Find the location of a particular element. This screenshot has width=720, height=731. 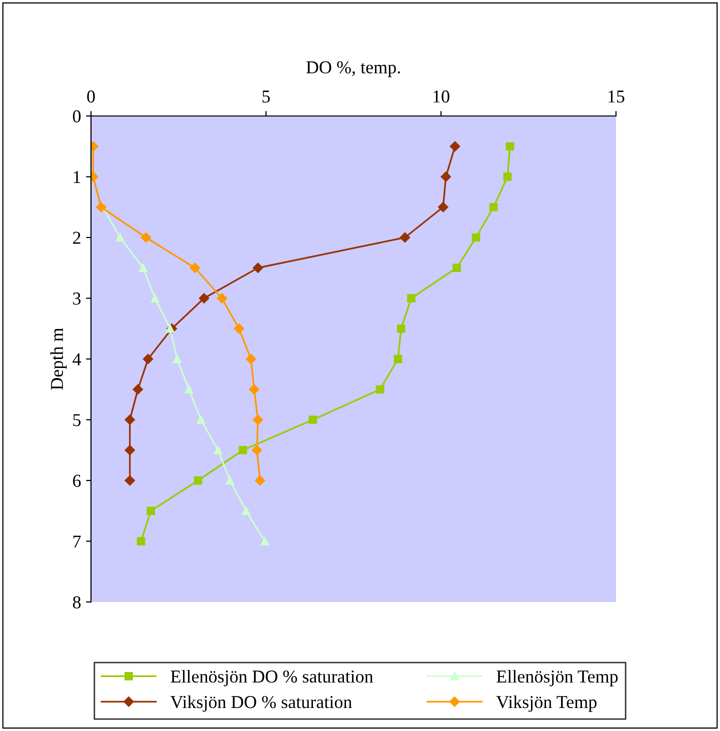

y-tick-label: 6 is located at coordinates (77, 480).